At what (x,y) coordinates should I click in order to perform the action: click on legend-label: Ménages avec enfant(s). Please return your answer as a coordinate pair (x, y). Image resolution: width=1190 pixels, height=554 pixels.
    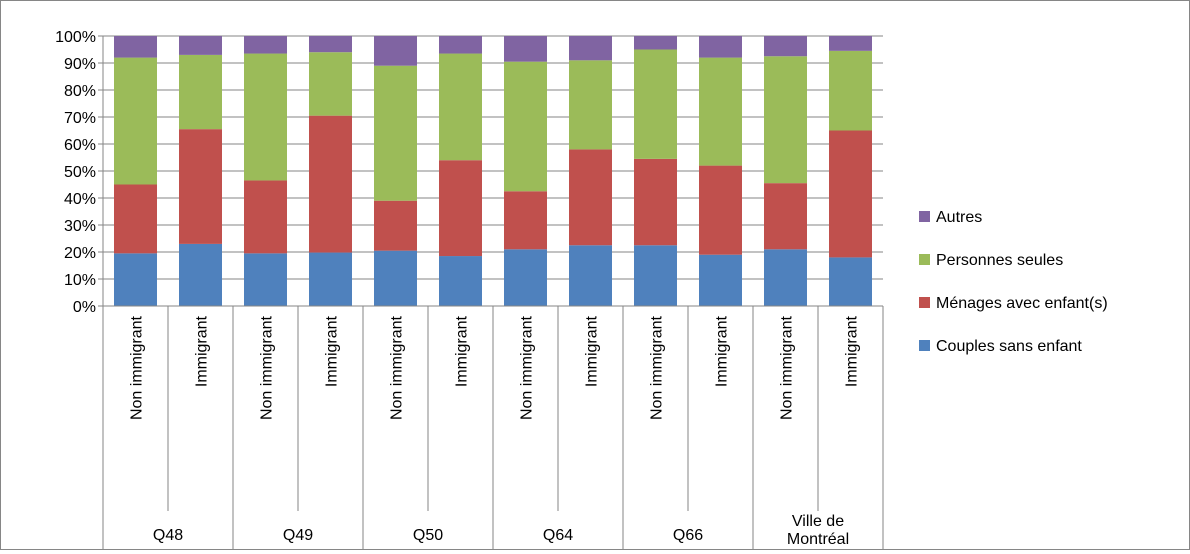
    Looking at the image, I should click on (1022, 303).